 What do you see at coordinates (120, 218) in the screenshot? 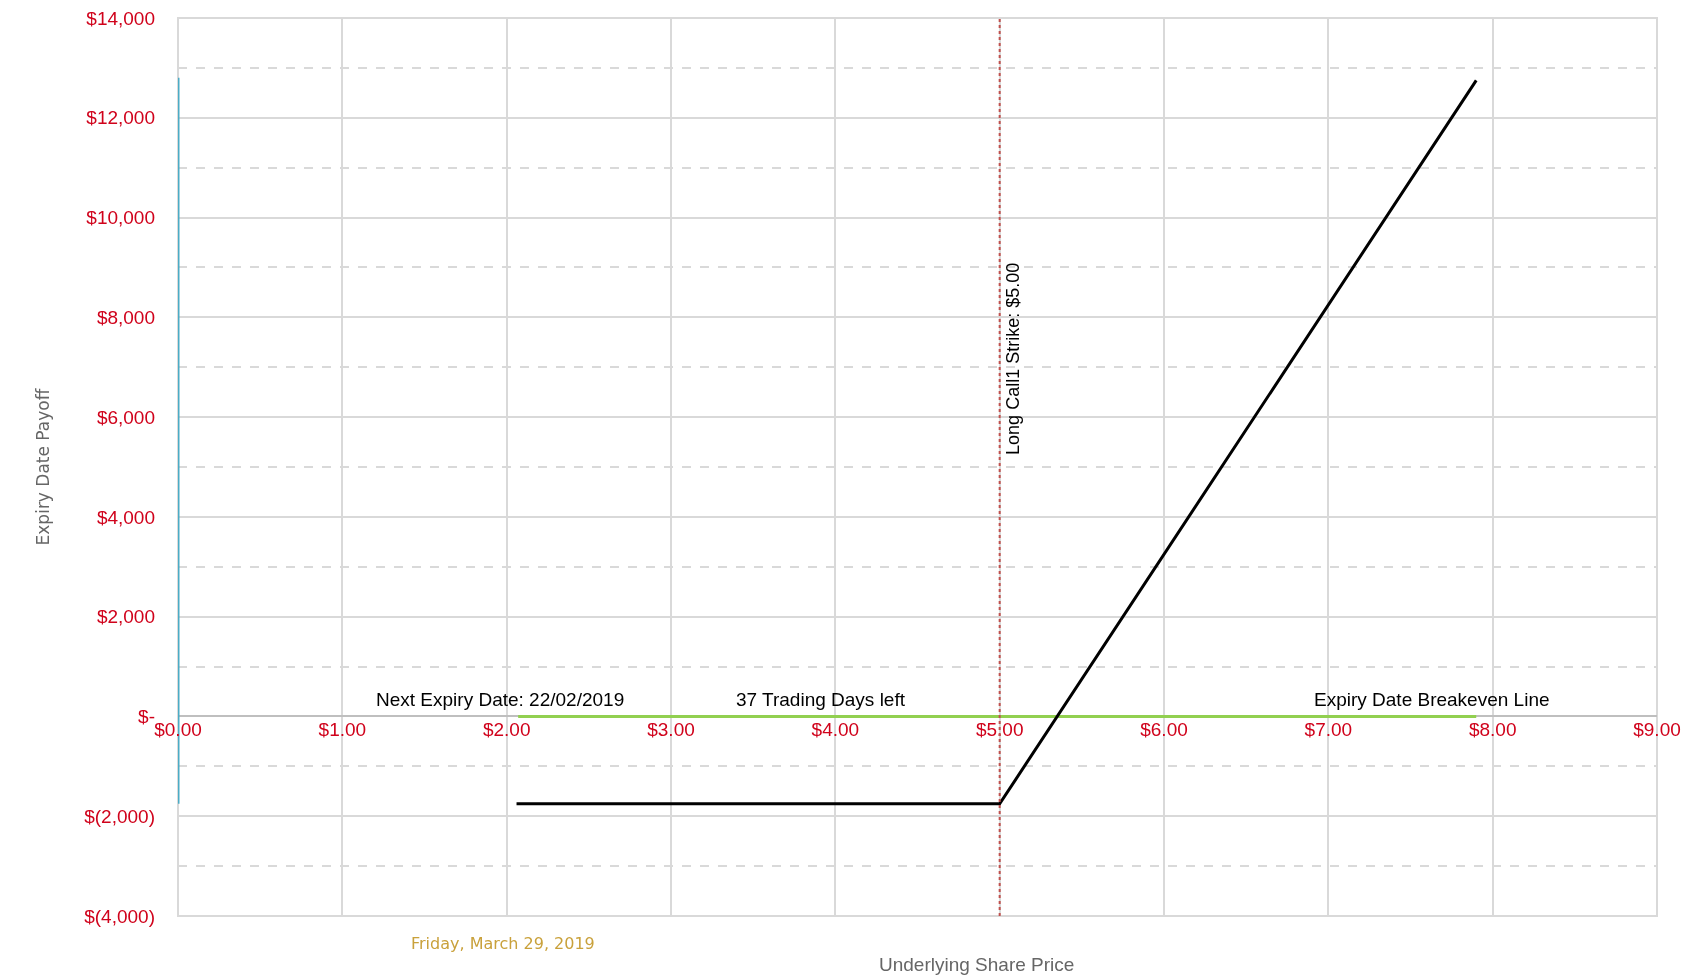
I see `y-tick-label: $10,000` at bounding box center [120, 218].